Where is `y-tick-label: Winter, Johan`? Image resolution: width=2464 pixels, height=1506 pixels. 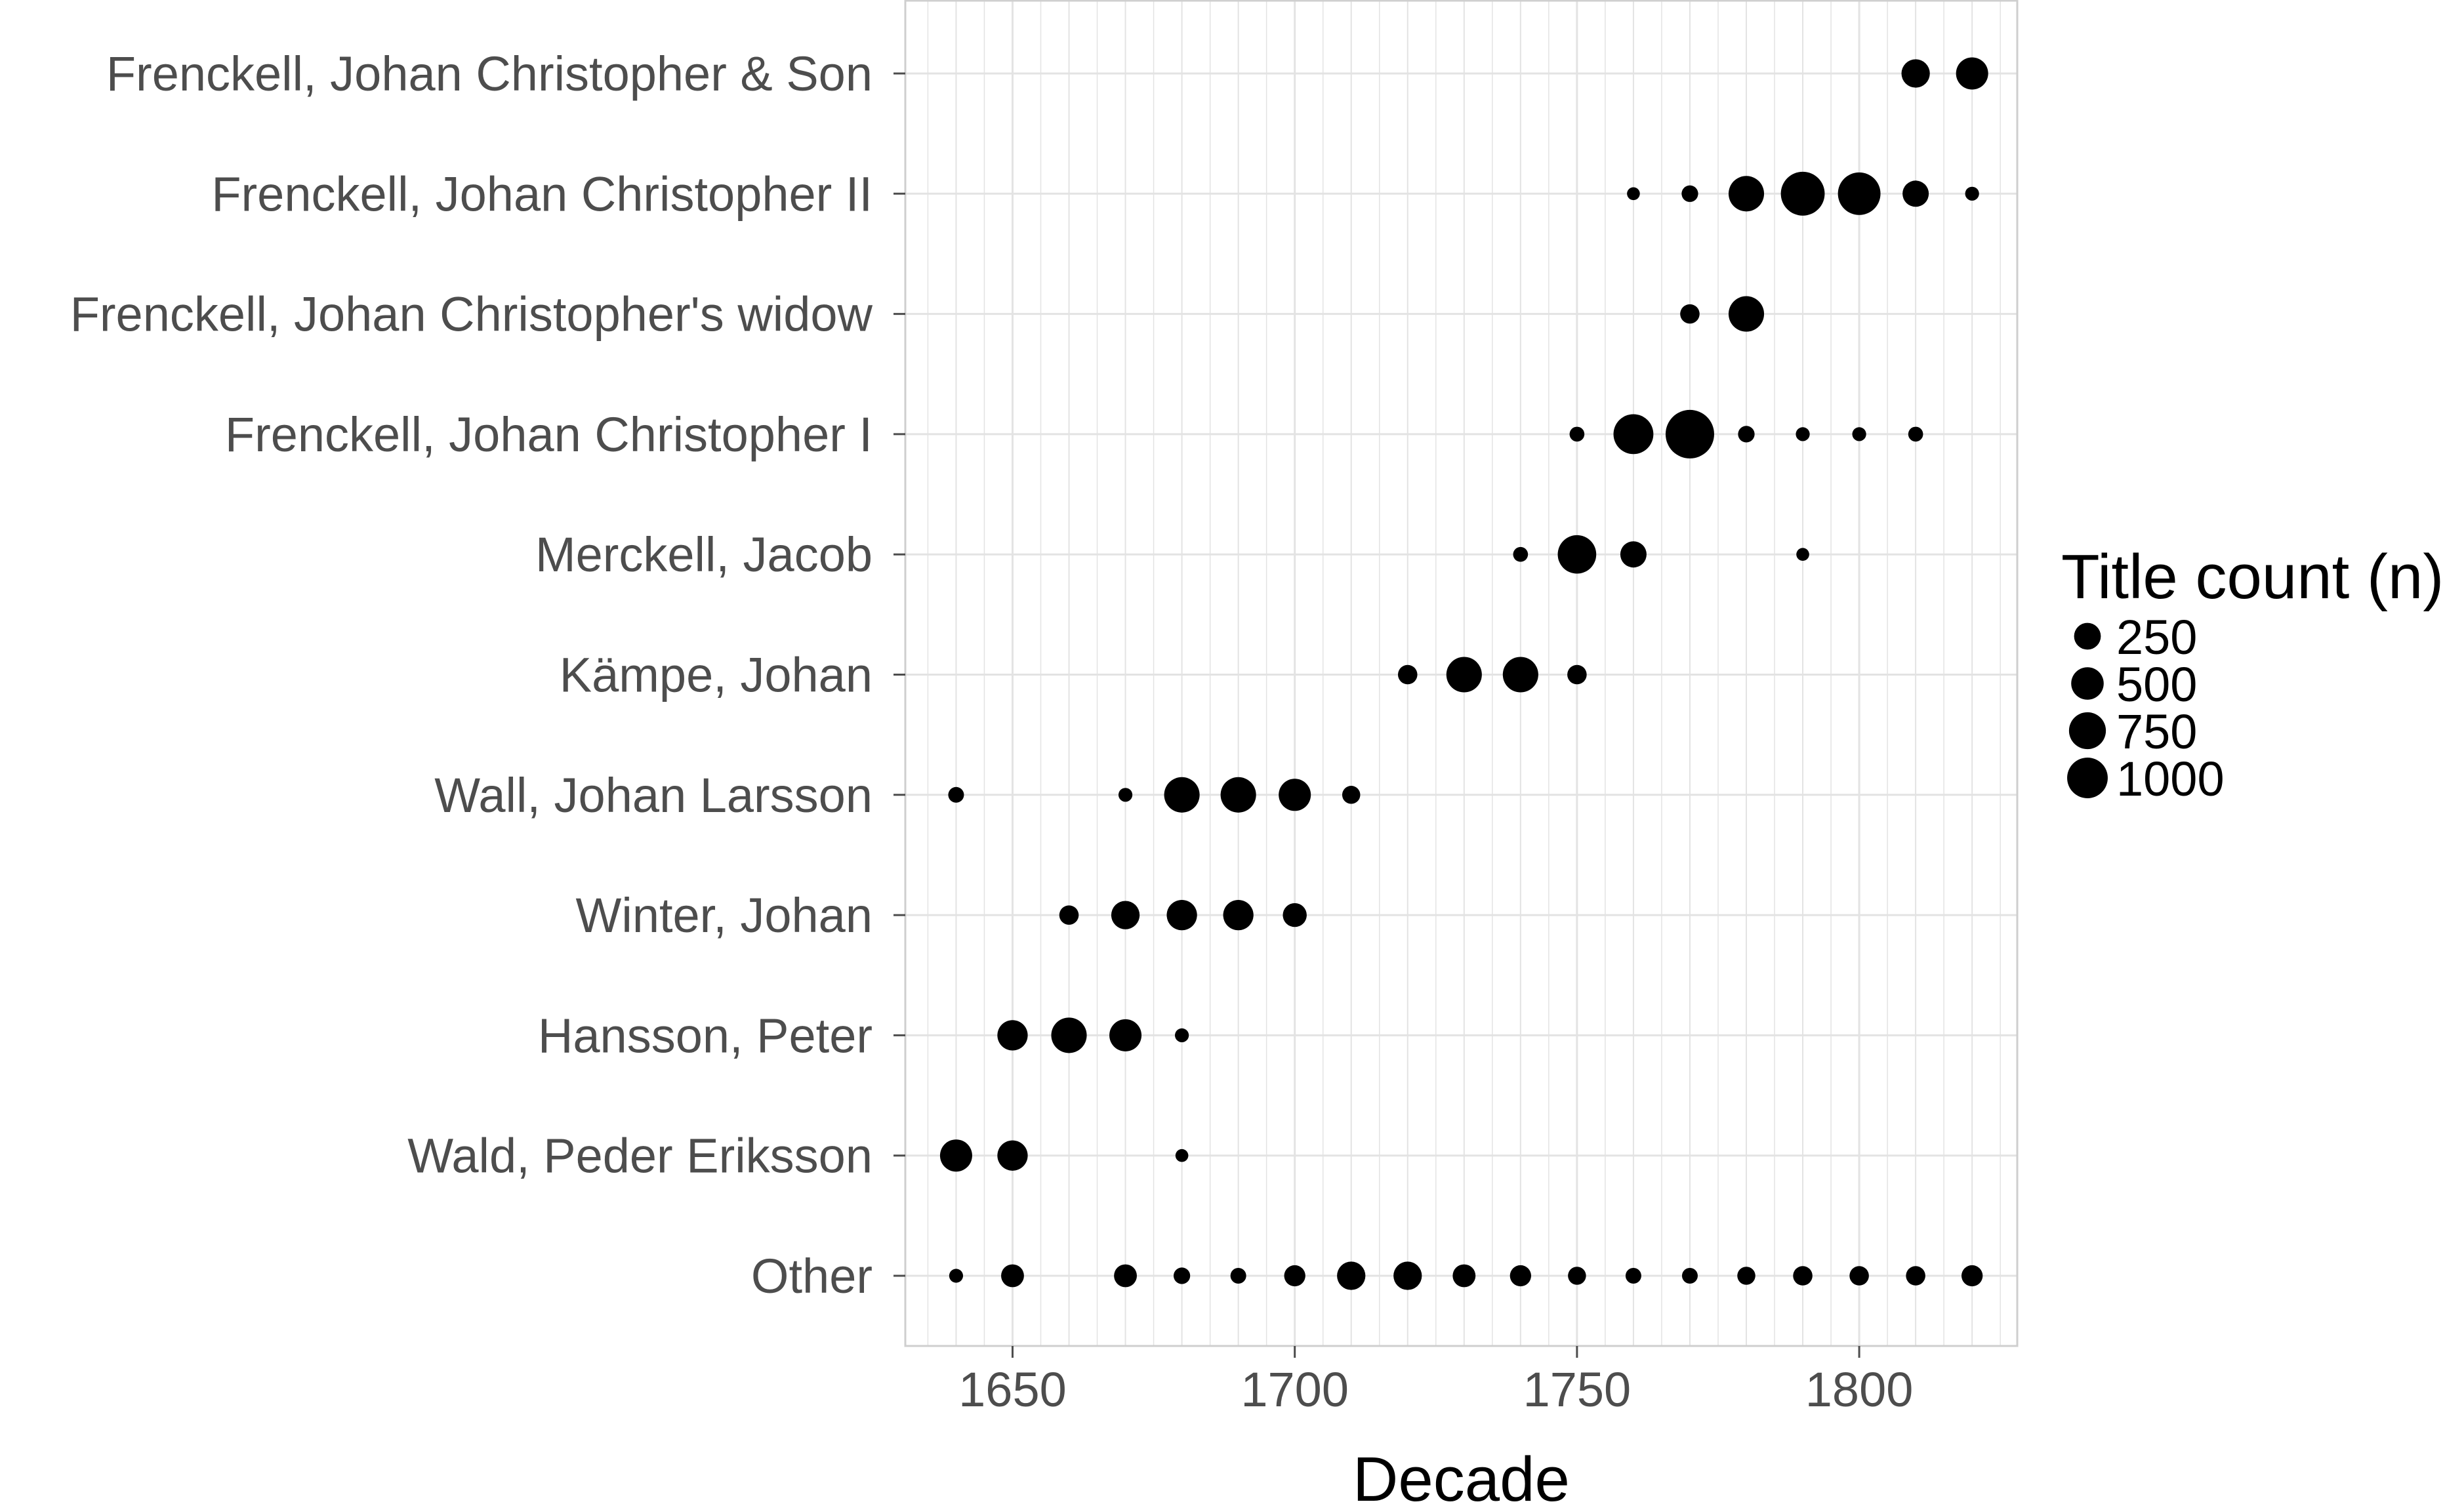 y-tick-label: Winter, Johan is located at coordinates (724, 915).